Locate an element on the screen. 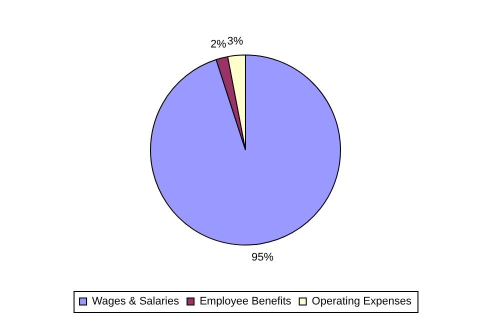 This screenshot has height=333, width=491. data-label: 95% is located at coordinates (263, 258).